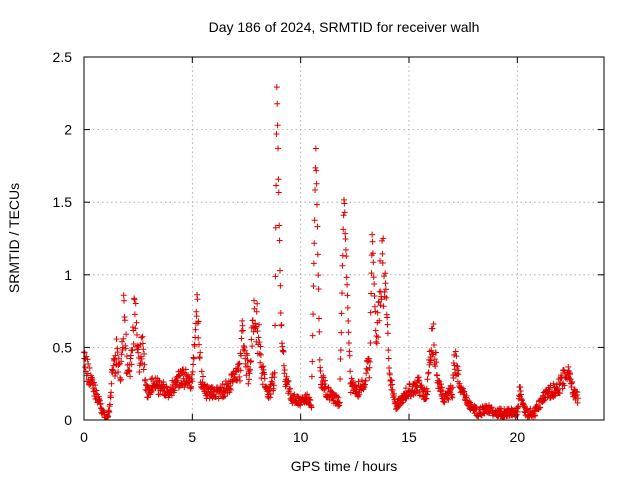 The height and width of the screenshot is (480, 640). I want to click on x-tick-label: 15, so click(409, 437).